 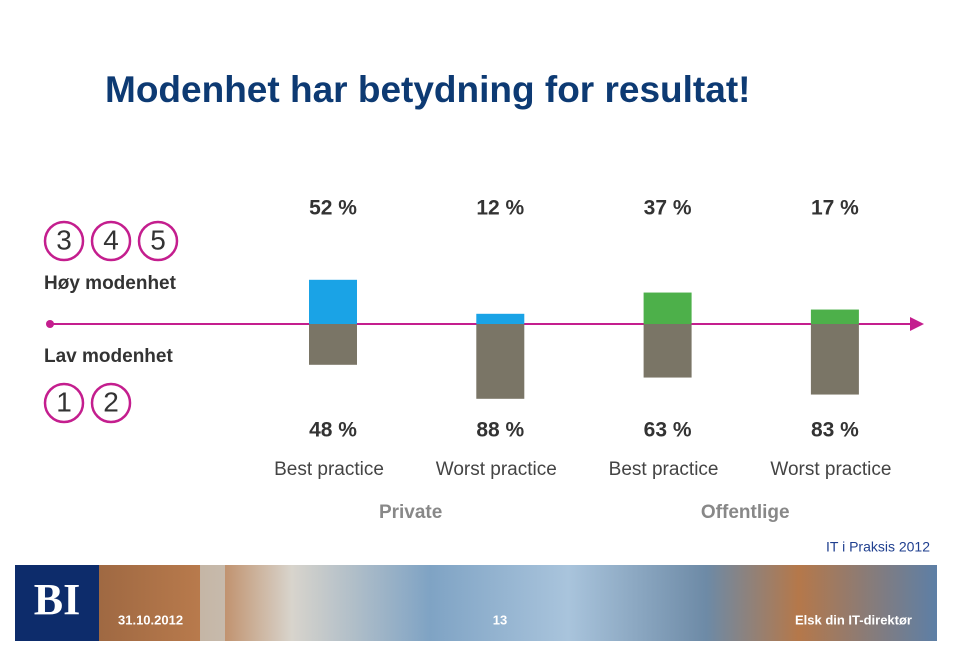 What do you see at coordinates (212, 603) in the screenshot?
I see `pillar` at bounding box center [212, 603].